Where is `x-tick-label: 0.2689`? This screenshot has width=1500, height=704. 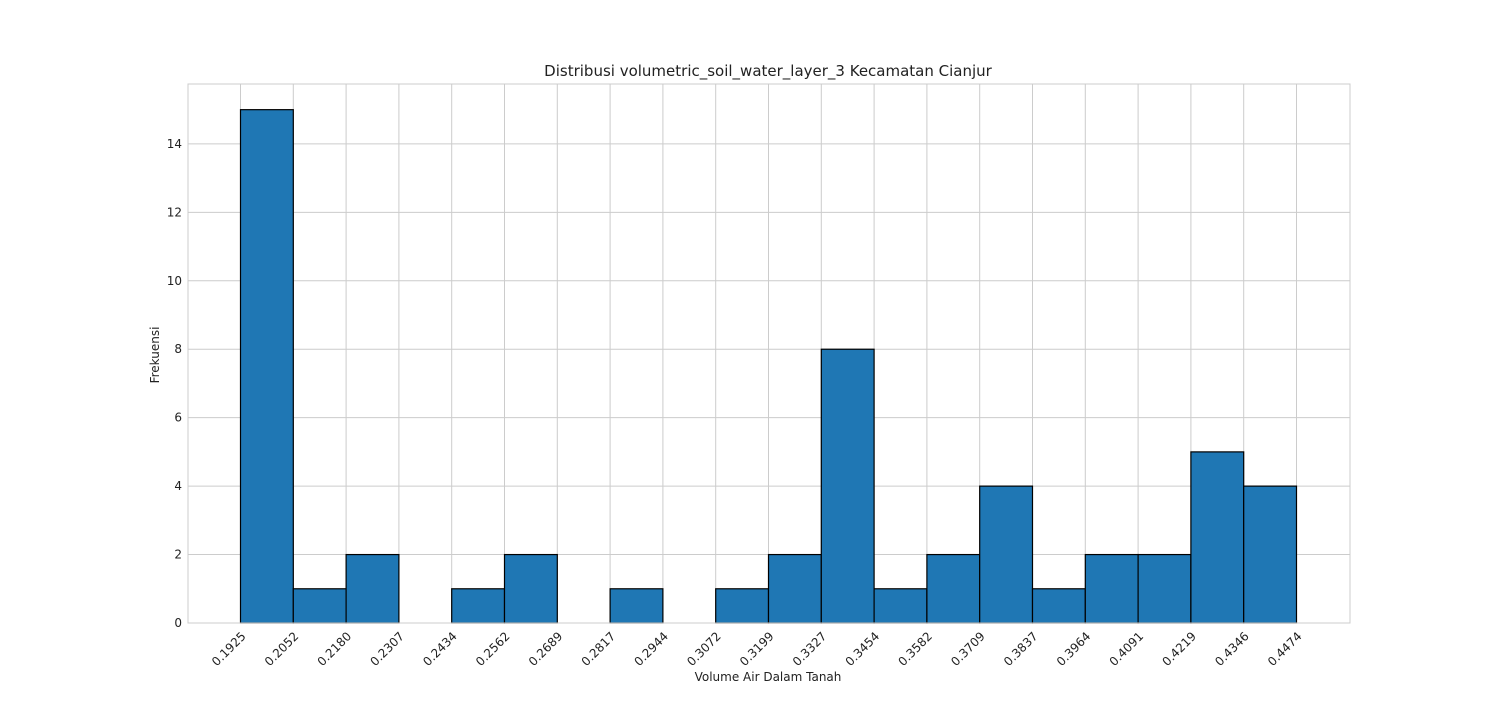 x-tick-label: 0.2689 is located at coordinates (546, 649).